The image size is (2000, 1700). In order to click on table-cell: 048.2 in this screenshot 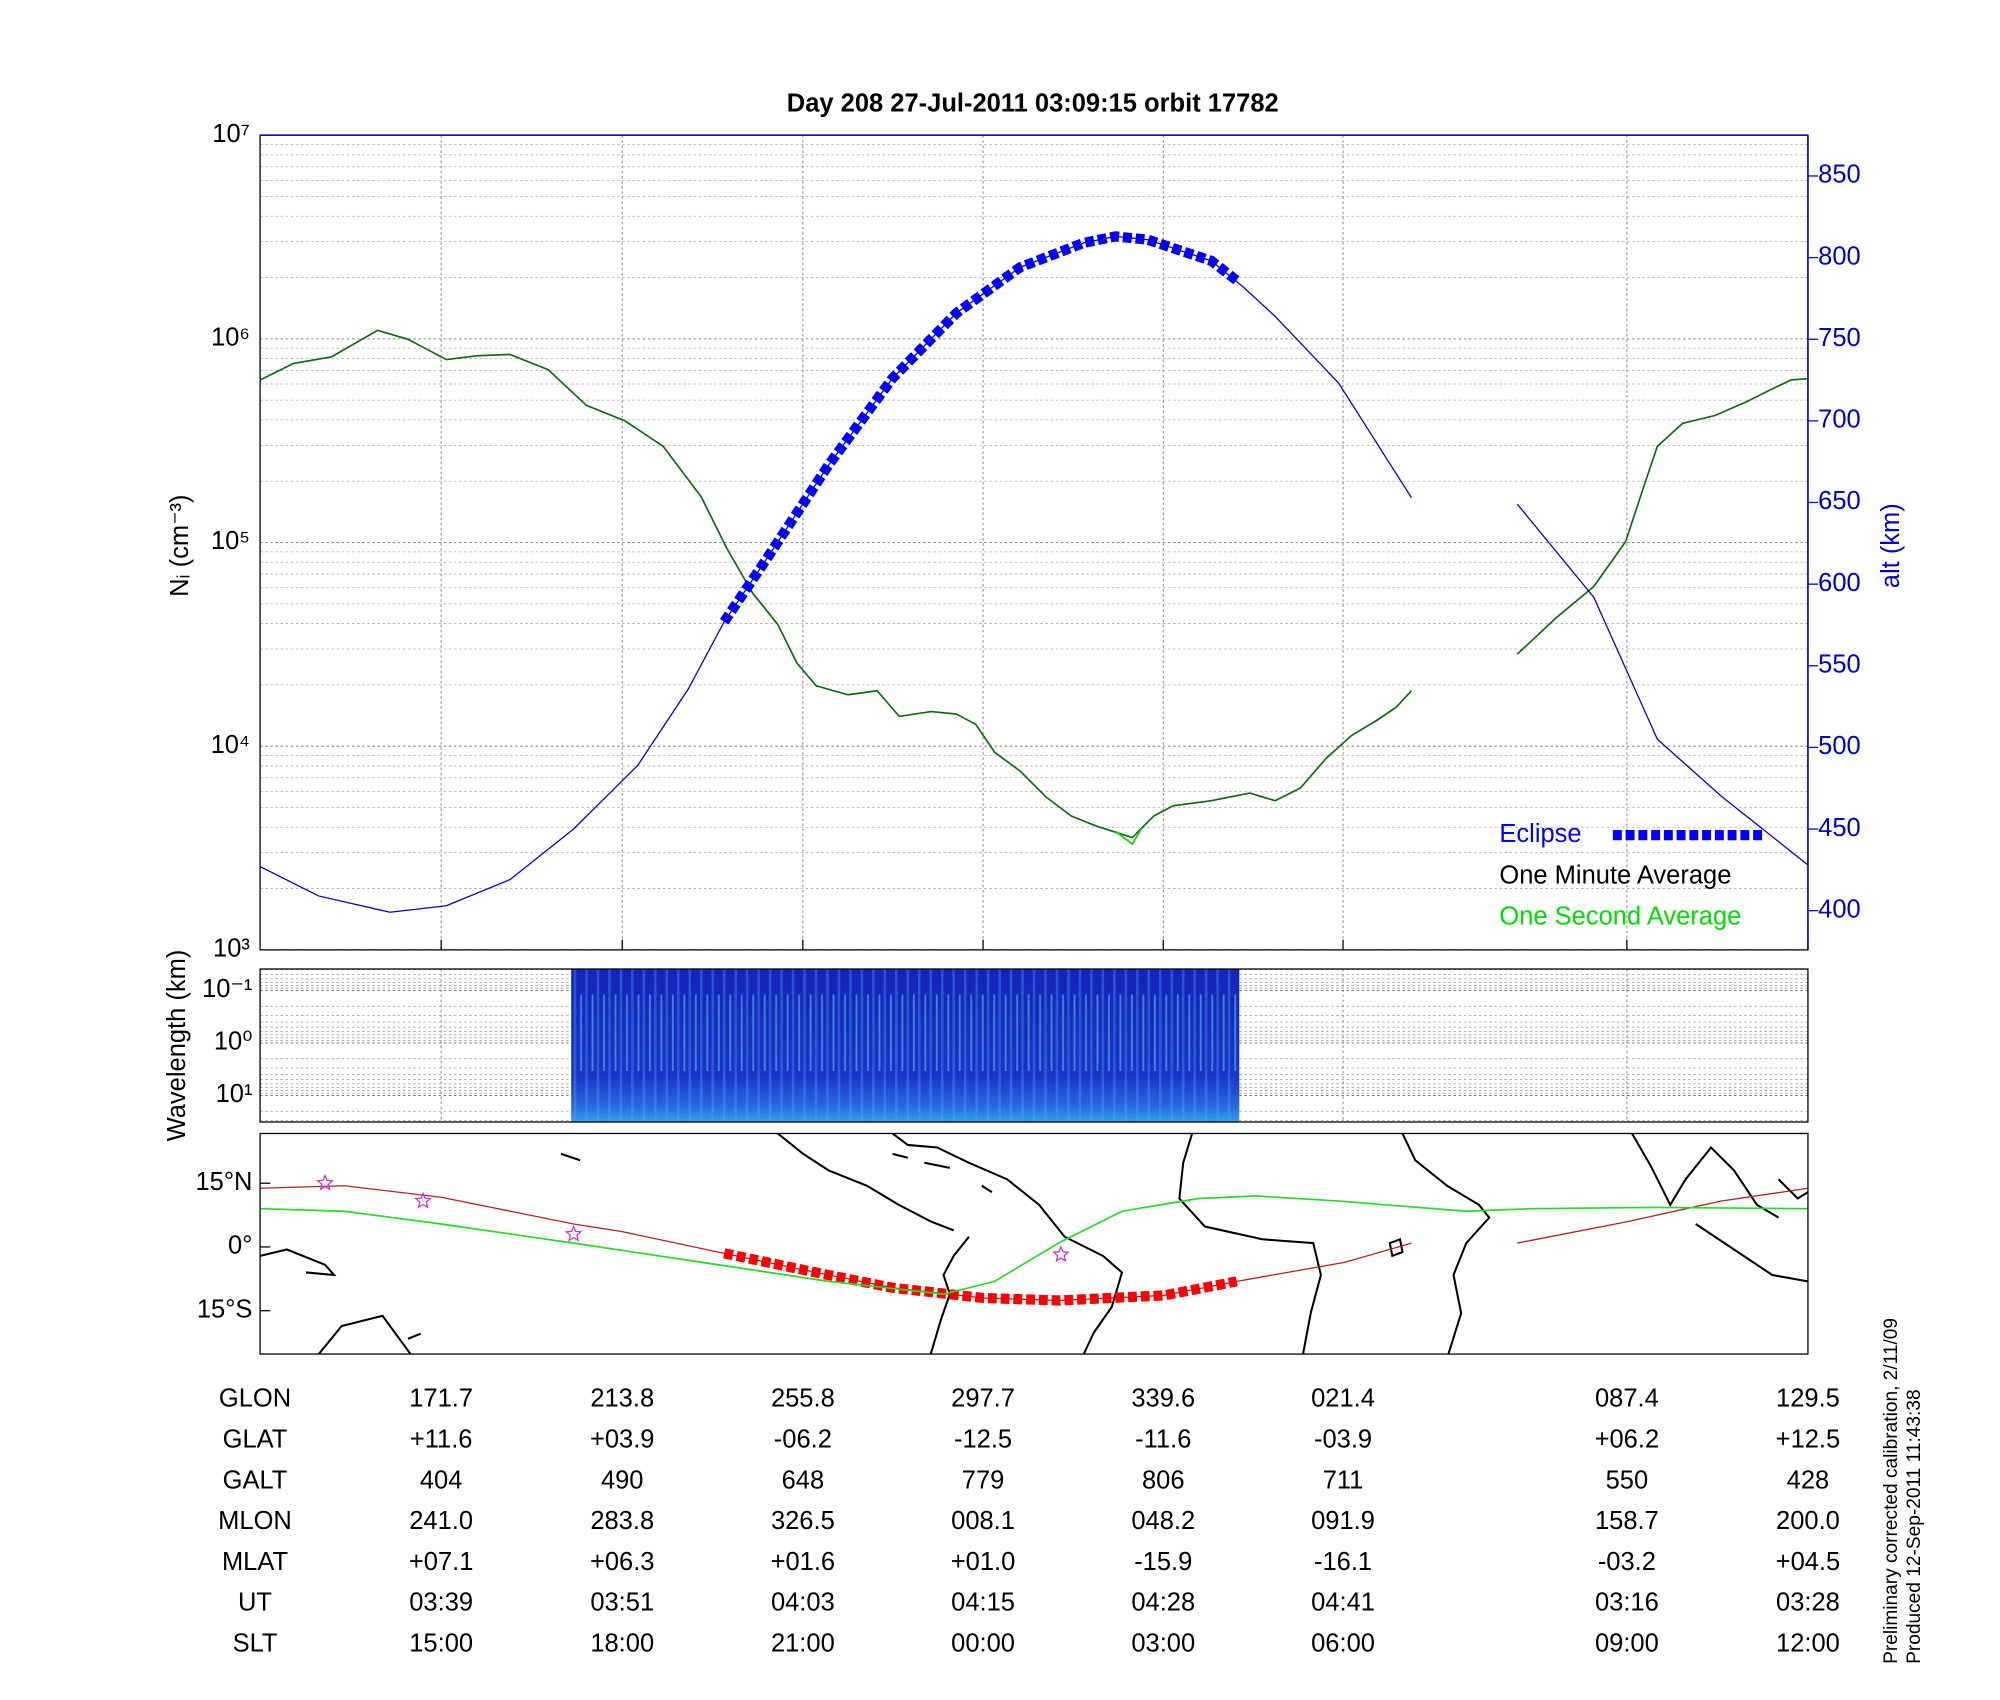, I will do `click(1163, 1521)`.